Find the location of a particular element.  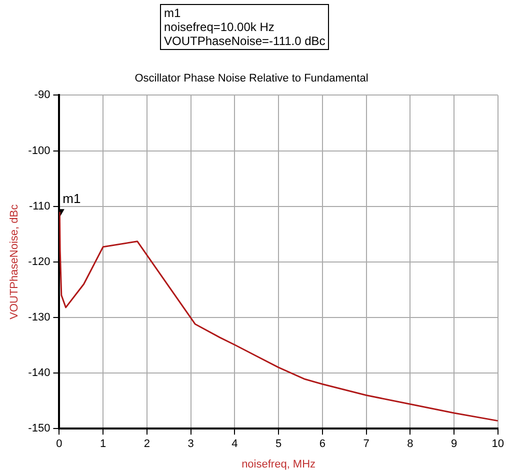

x-axis-title: noisefreq, MHz is located at coordinates (279, 464).